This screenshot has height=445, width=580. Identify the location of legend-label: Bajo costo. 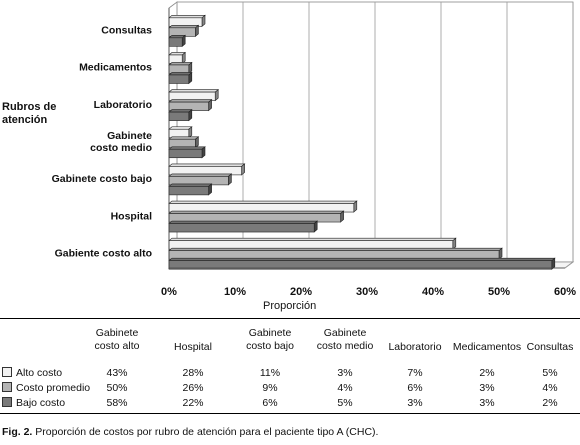
(41, 403).